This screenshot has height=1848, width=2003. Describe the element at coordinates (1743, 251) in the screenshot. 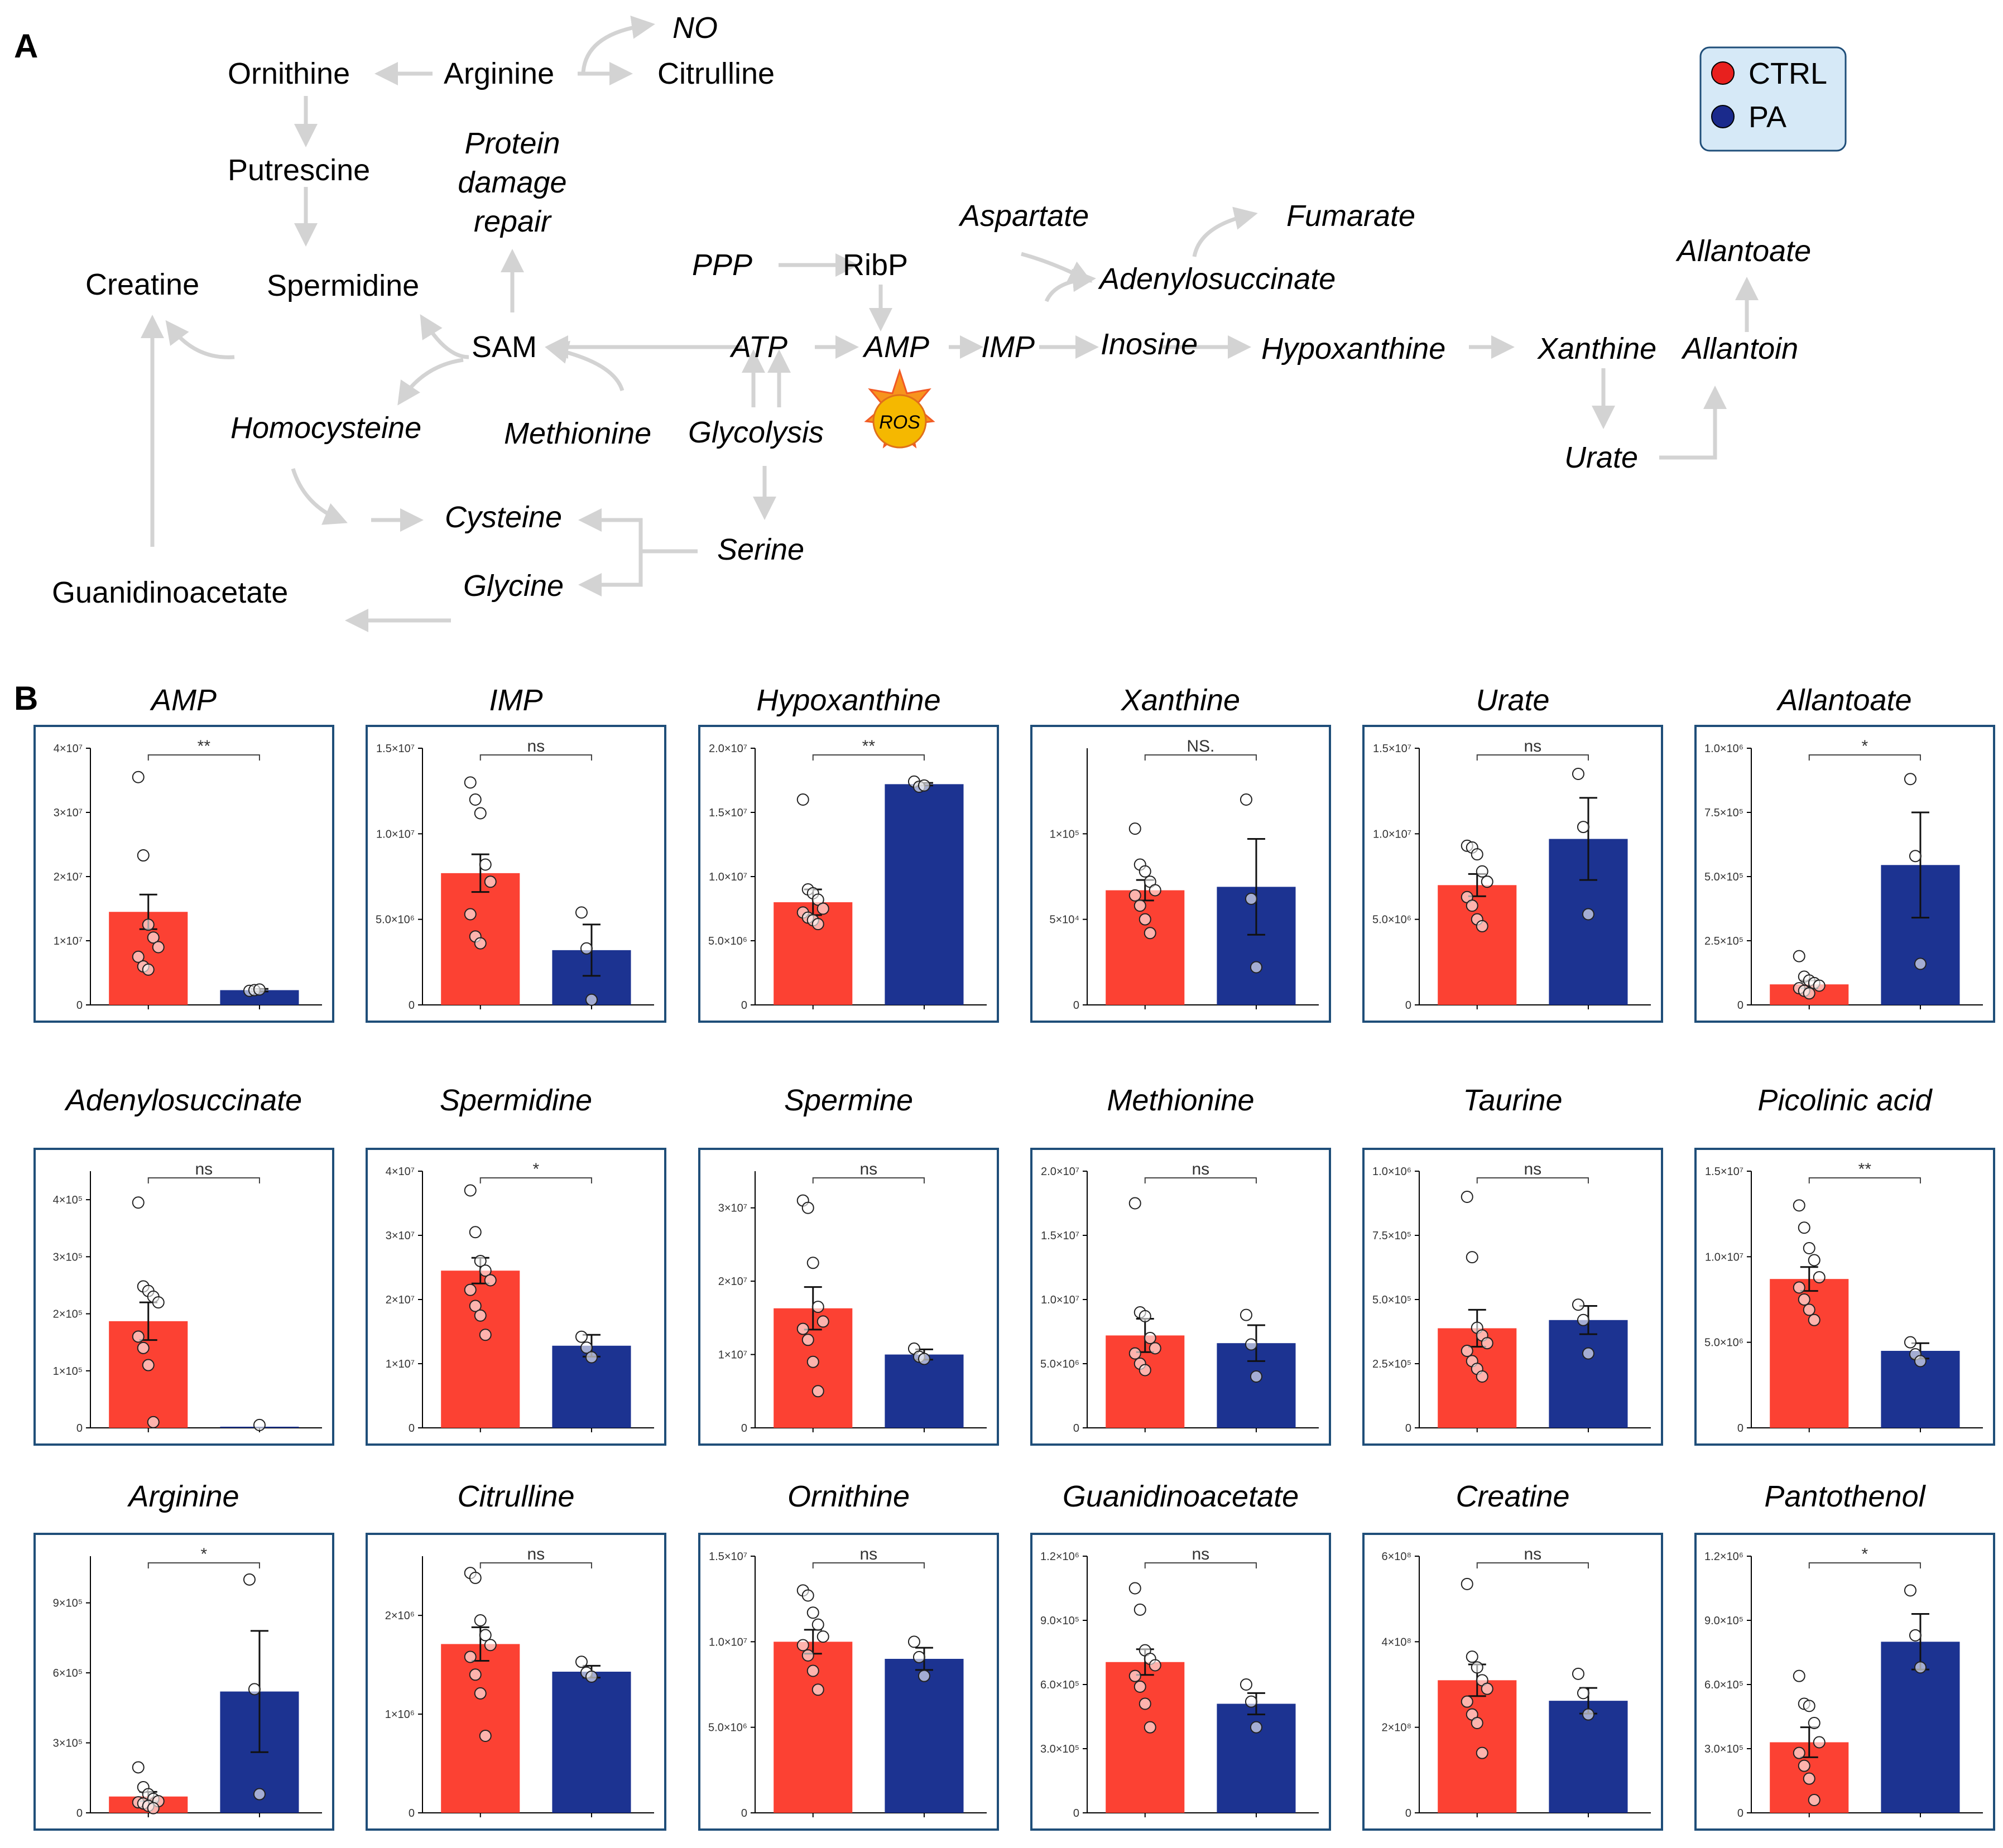

I see `node-allantoate: Allantoate` at that location.